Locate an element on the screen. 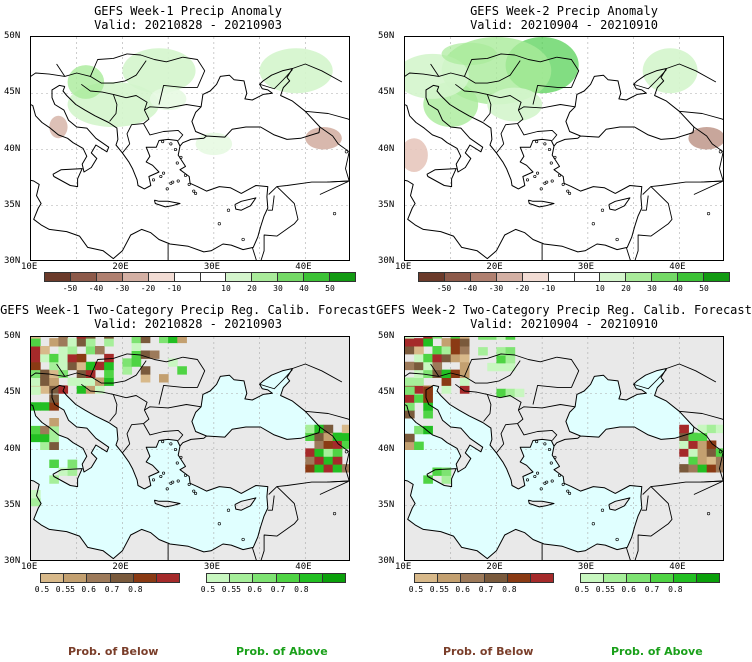 The width and height of the screenshot is (752, 662). lat-tick-label: 40N is located at coordinates (386, 448).